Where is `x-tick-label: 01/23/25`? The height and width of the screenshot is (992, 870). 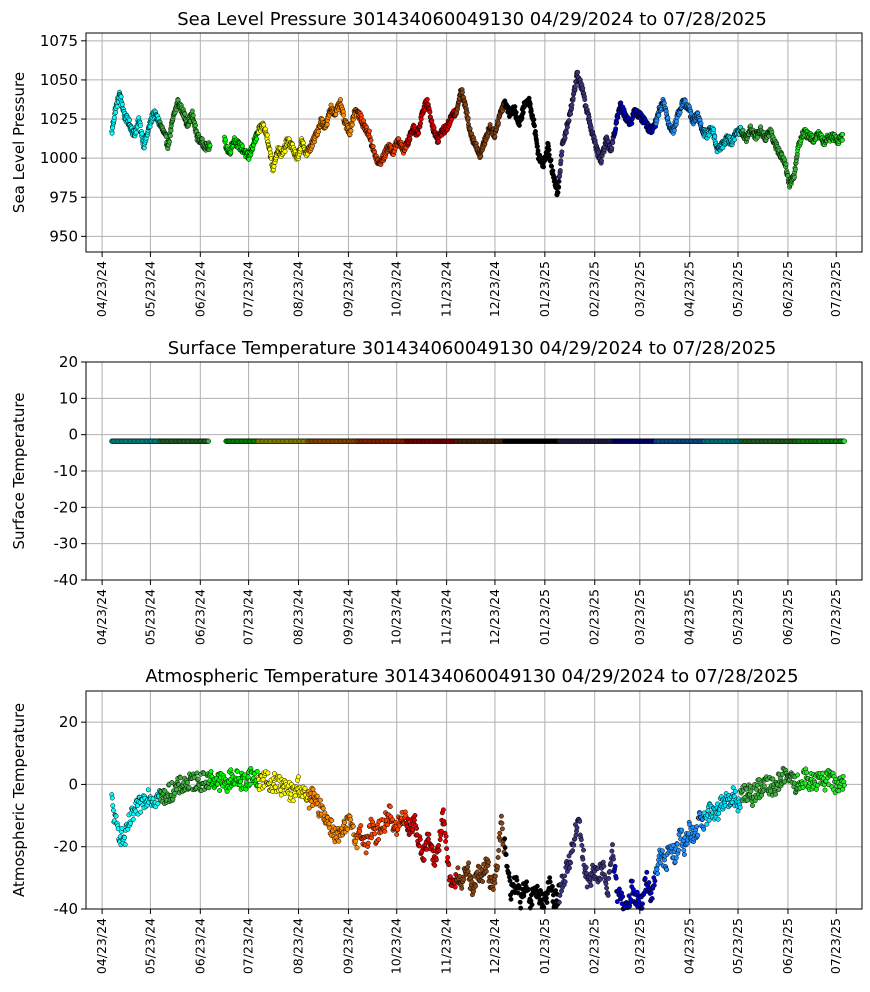
x-tick-label: 01/23/25 is located at coordinates (544, 617).